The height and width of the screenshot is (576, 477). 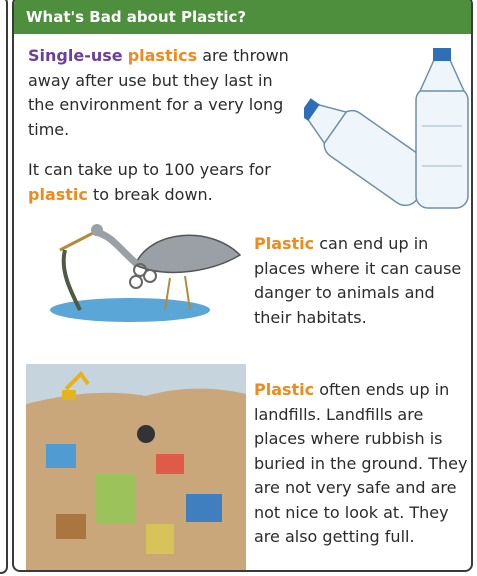 I want to click on bottles-image, so click(x=386, y=128).